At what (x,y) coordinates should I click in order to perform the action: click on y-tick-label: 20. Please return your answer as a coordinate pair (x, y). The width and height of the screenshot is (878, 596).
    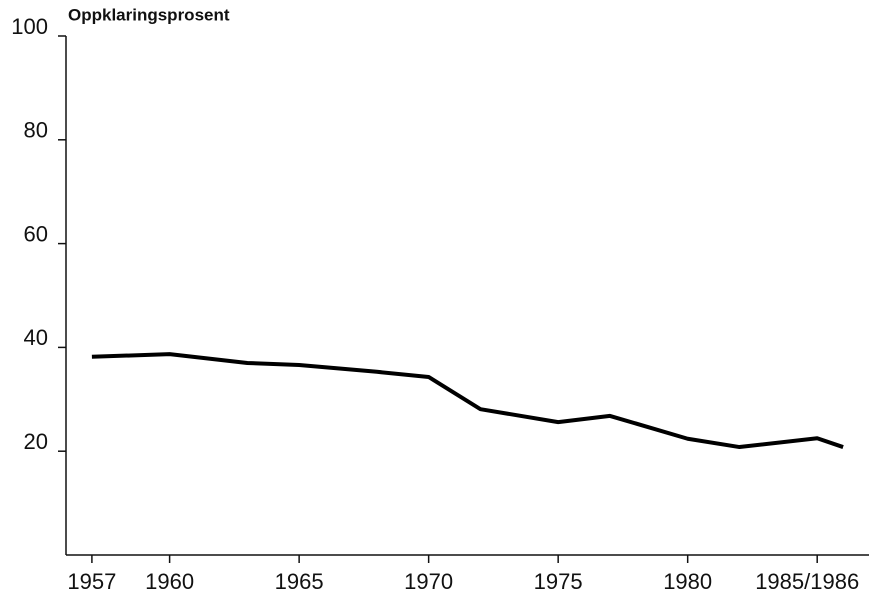
    Looking at the image, I should click on (36, 441).